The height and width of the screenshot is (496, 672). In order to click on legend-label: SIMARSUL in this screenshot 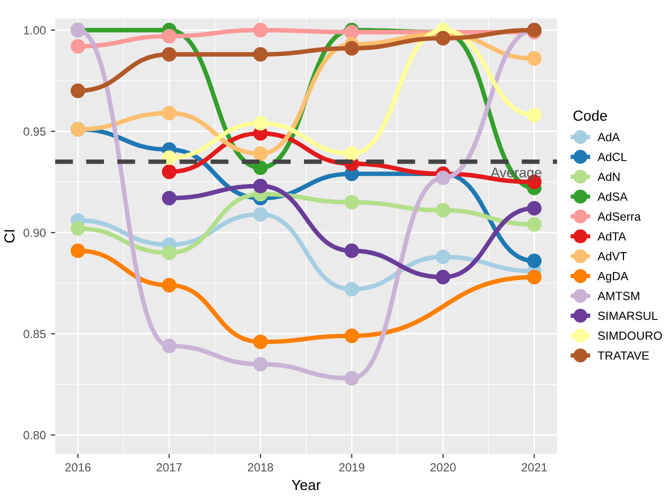, I will do `click(628, 316)`.